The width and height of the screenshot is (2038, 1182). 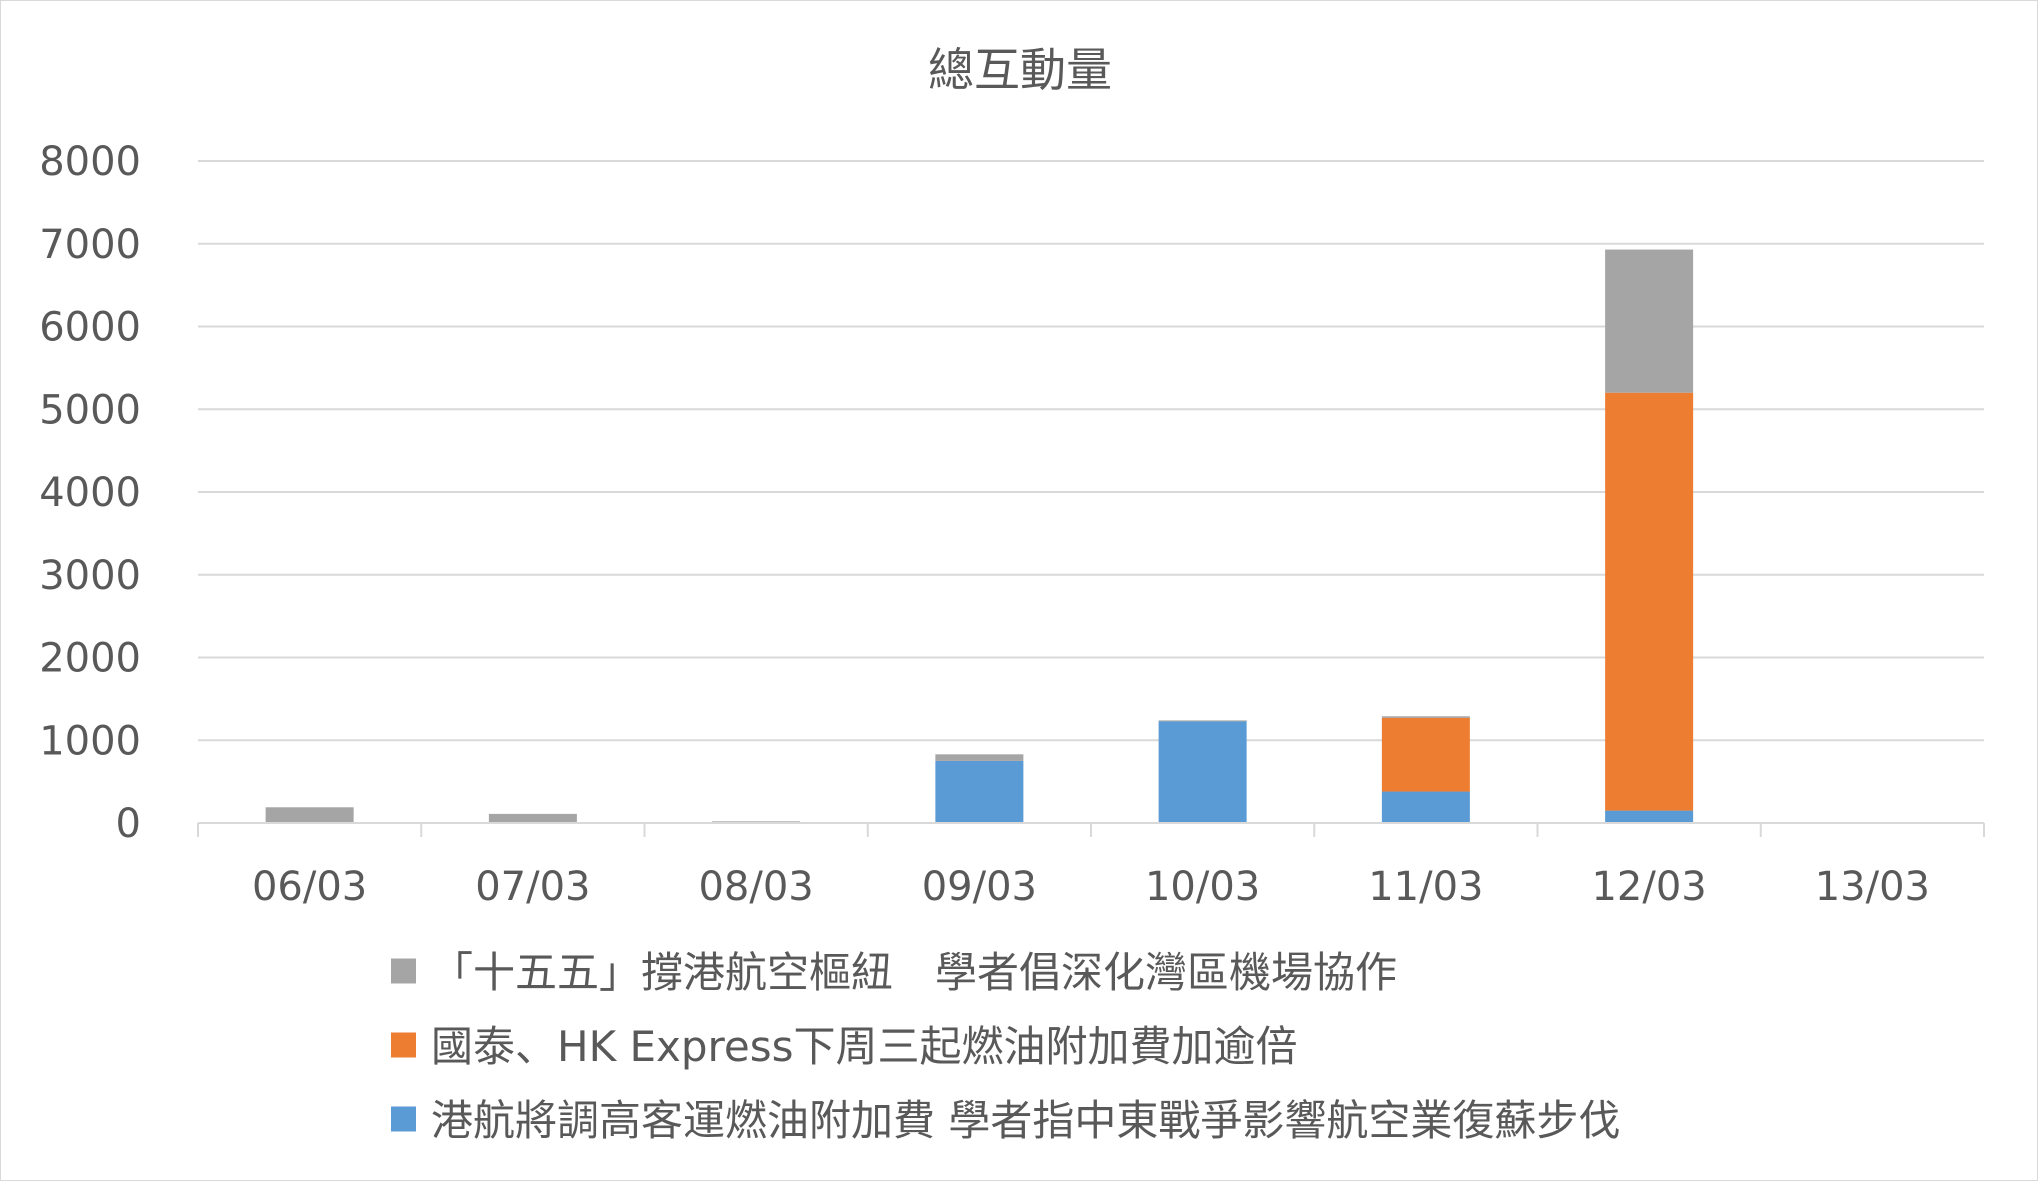 What do you see at coordinates (90, 576) in the screenshot?
I see `y-tick-label: 3000` at bounding box center [90, 576].